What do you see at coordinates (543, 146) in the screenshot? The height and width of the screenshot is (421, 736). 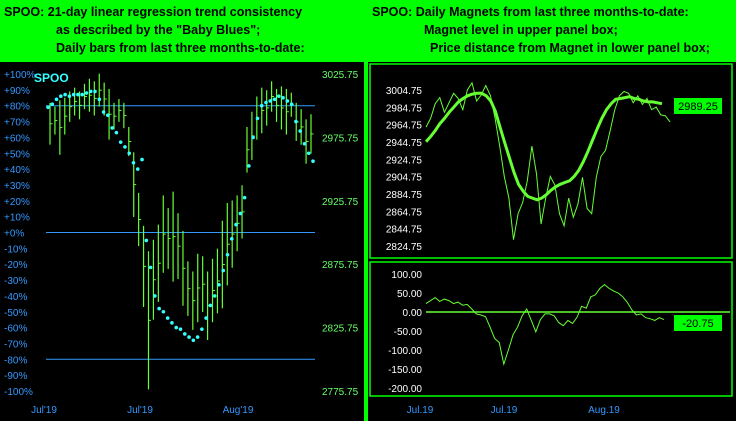 I see `magnet-line` at bounding box center [543, 146].